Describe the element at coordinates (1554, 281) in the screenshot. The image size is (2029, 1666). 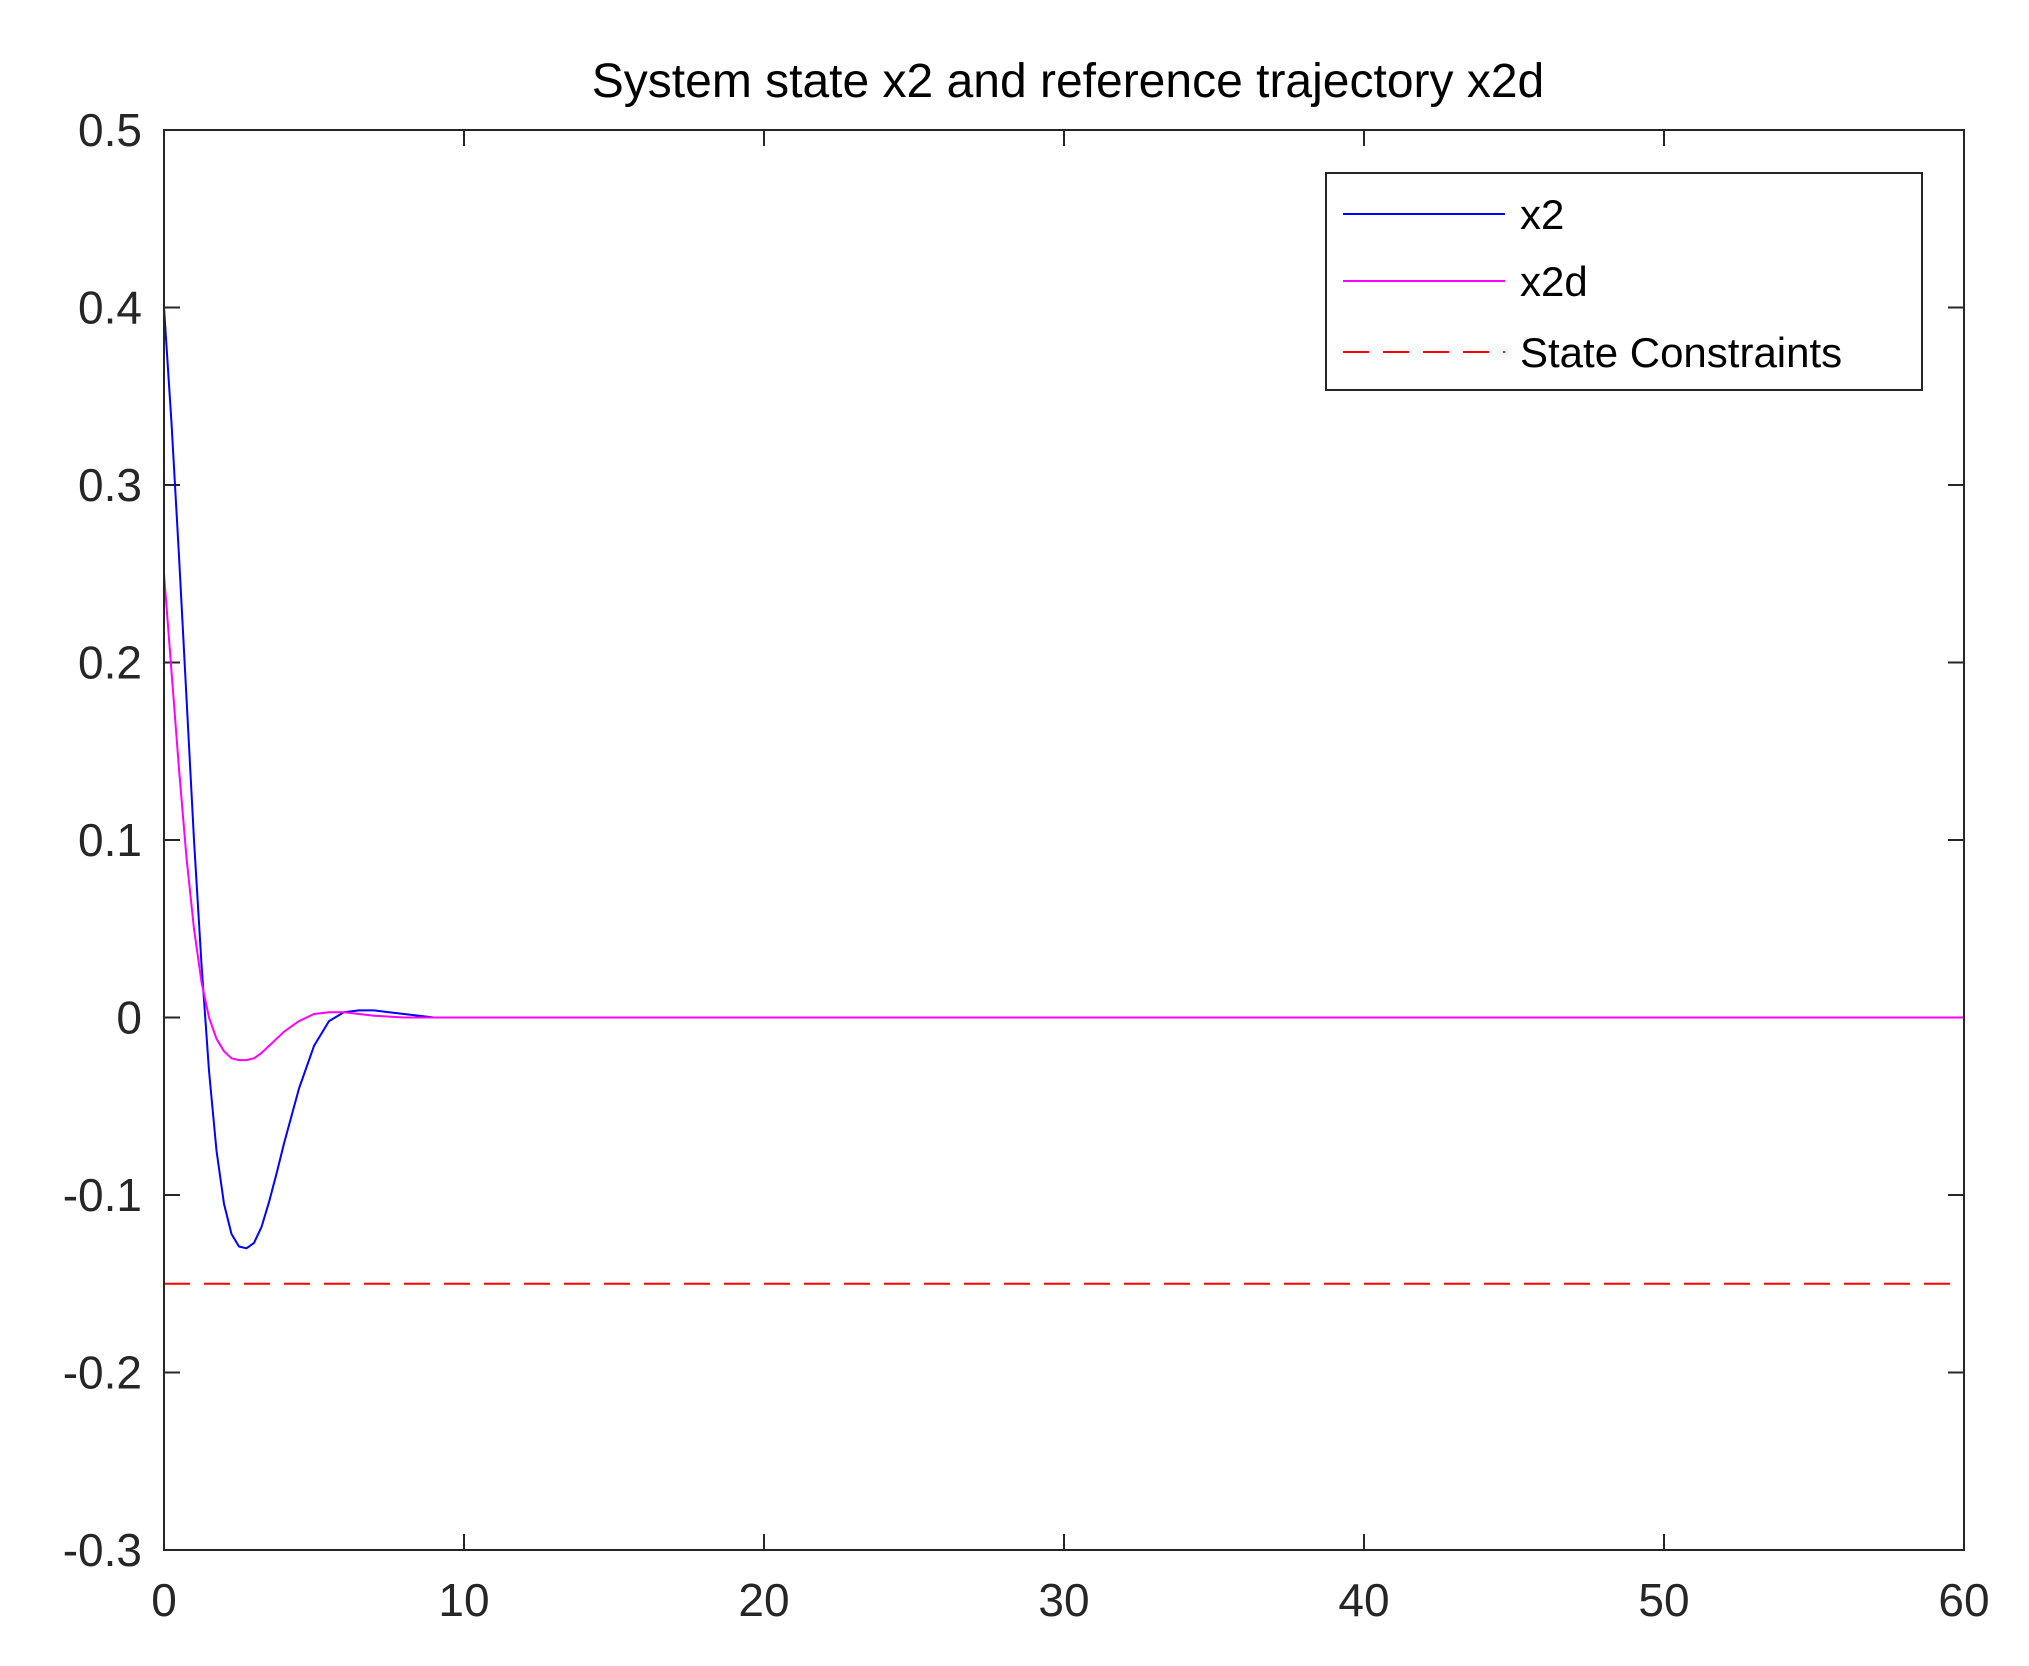
I see `legend-label-x2d: x2d` at that location.